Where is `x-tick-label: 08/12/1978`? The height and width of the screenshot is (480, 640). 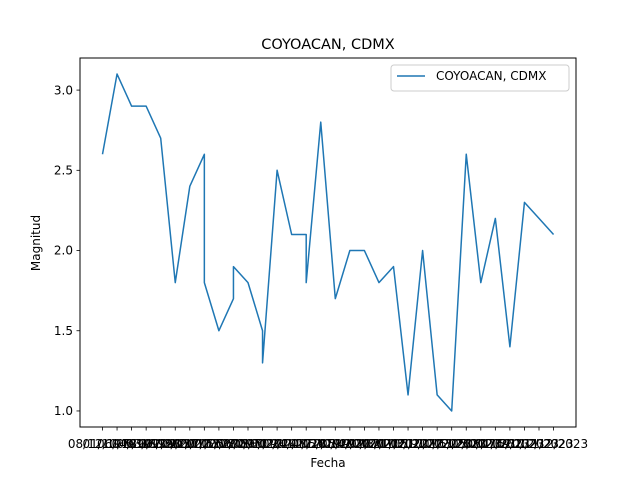
x-tick-label: 08/12/1978 is located at coordinates (102, 444).